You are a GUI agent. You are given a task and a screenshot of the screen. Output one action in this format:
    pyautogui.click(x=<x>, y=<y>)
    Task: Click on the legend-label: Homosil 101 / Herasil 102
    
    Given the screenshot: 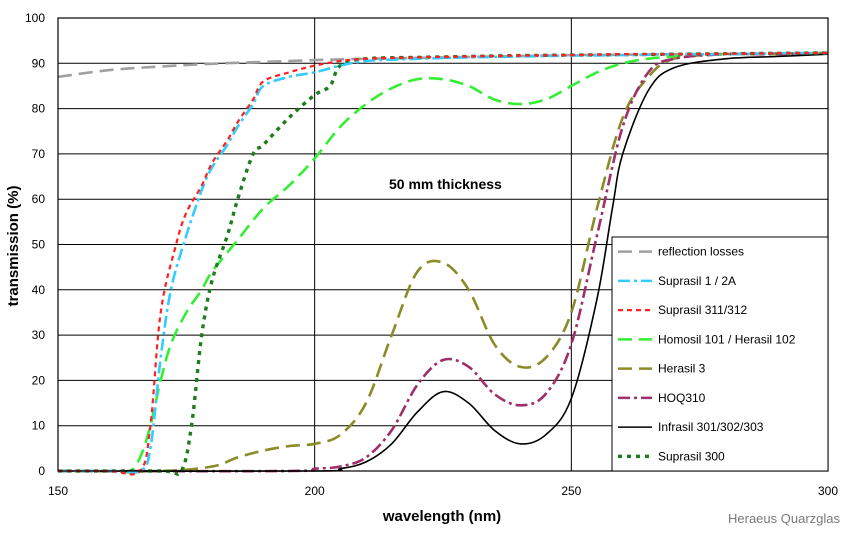 What is the action you would take?
    pyautogui.click(x=727, y=339)
    